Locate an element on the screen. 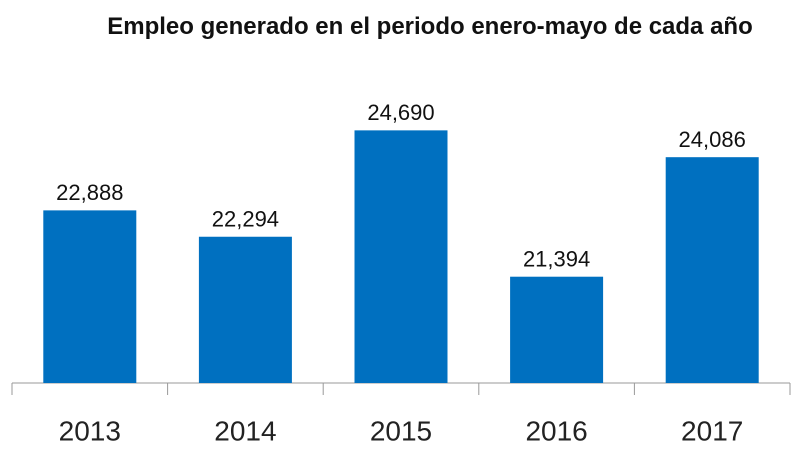 The image size is (793, 455). value-label: 22,294 is located at coordinates (245, 219).